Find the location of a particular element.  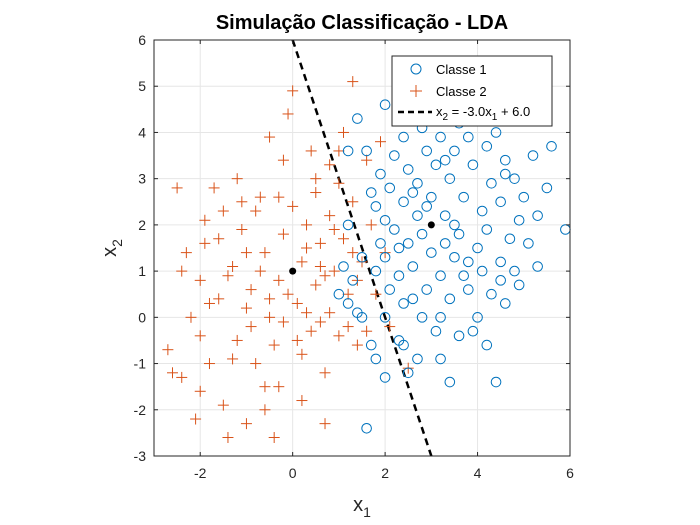

legend: Classe 1 Classe 2 x2 = -3.0x1 + 6.0 is located at coordinates (472, 91).